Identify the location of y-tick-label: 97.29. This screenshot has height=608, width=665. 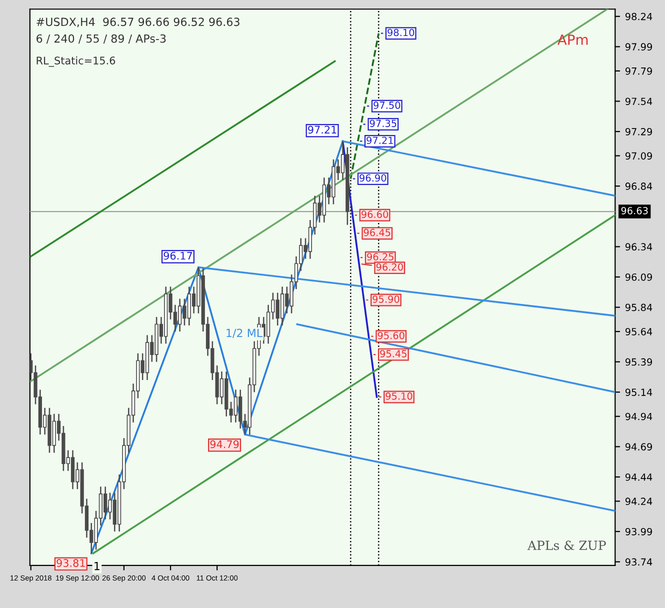
(638, 132).